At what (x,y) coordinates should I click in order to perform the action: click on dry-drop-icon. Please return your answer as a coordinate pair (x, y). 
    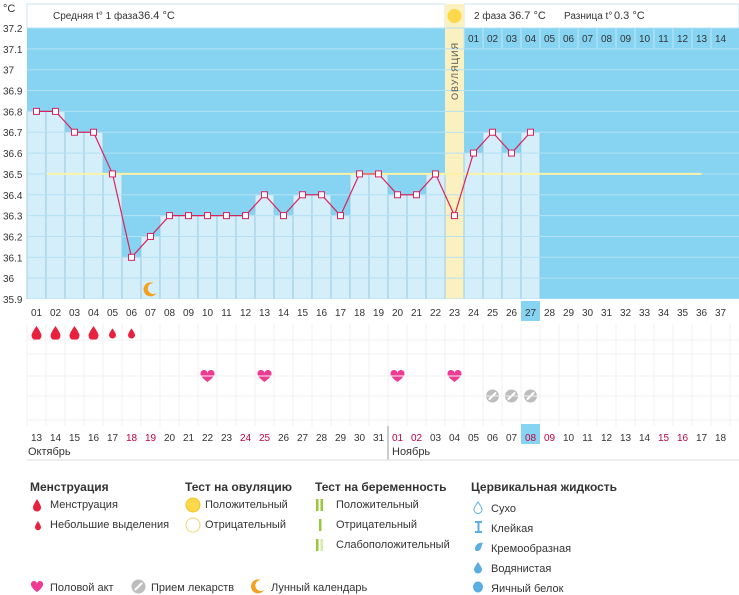
    Looking at the image, I should click on (478, 507).